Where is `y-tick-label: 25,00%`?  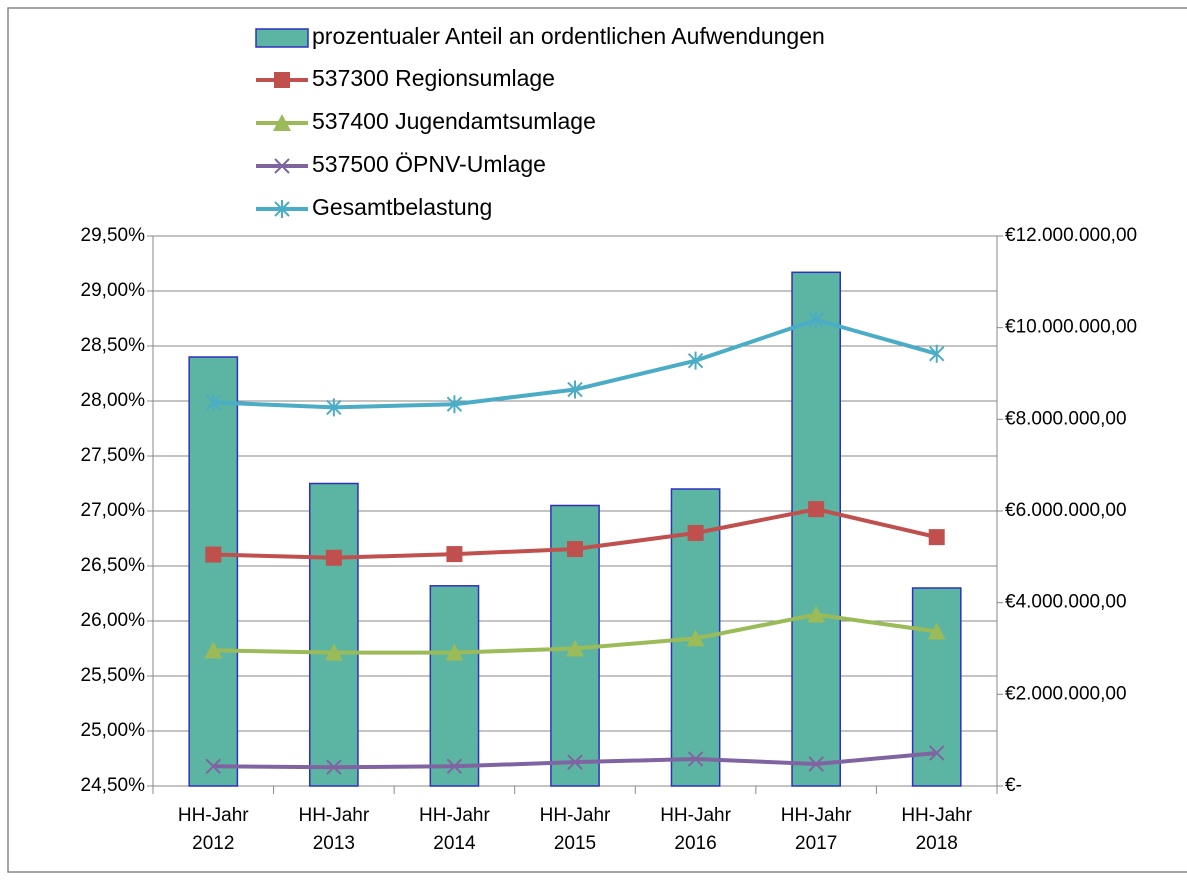 y-tick-label: 25,00% is located at coordinates (113, 730).